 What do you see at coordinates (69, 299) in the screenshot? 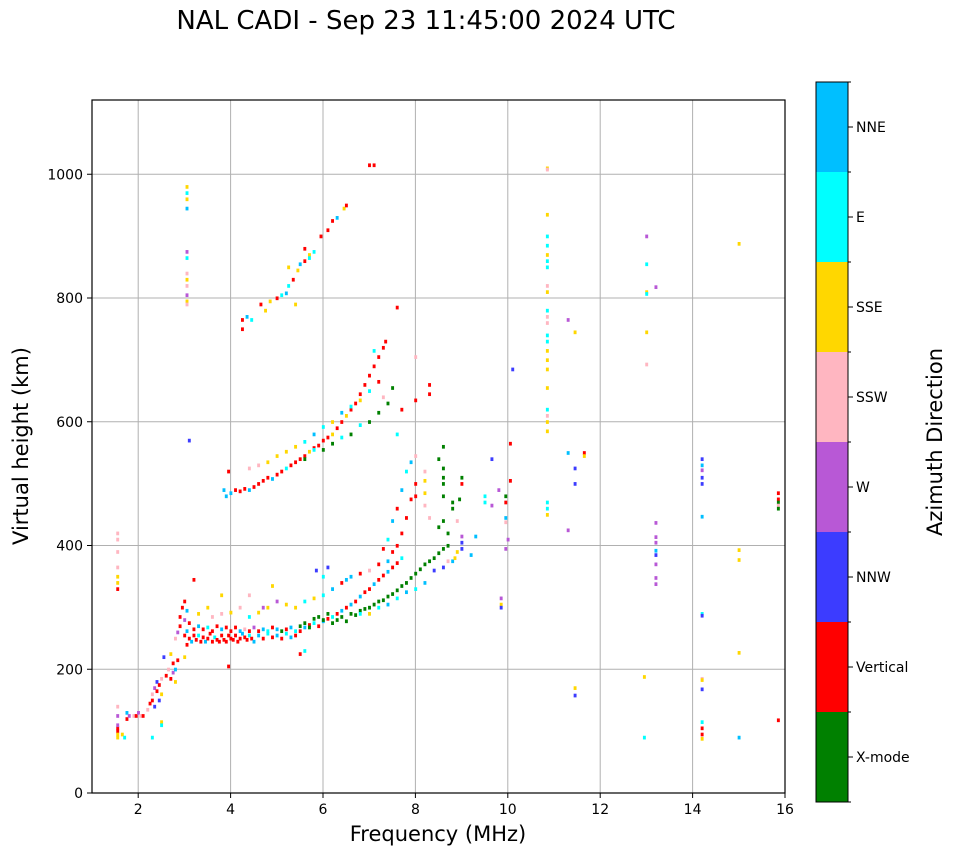
I see `y-tick-label: 800` at bounding box center [69, 299].